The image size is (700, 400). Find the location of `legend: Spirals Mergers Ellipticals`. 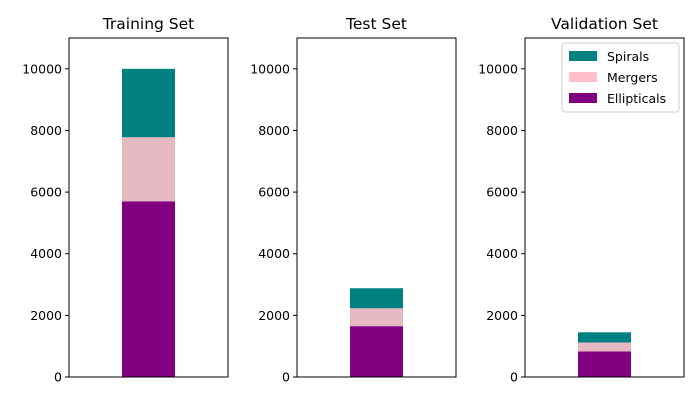

legend: Spirals Mergers Ellipticals is located at coordinates (620, 77).